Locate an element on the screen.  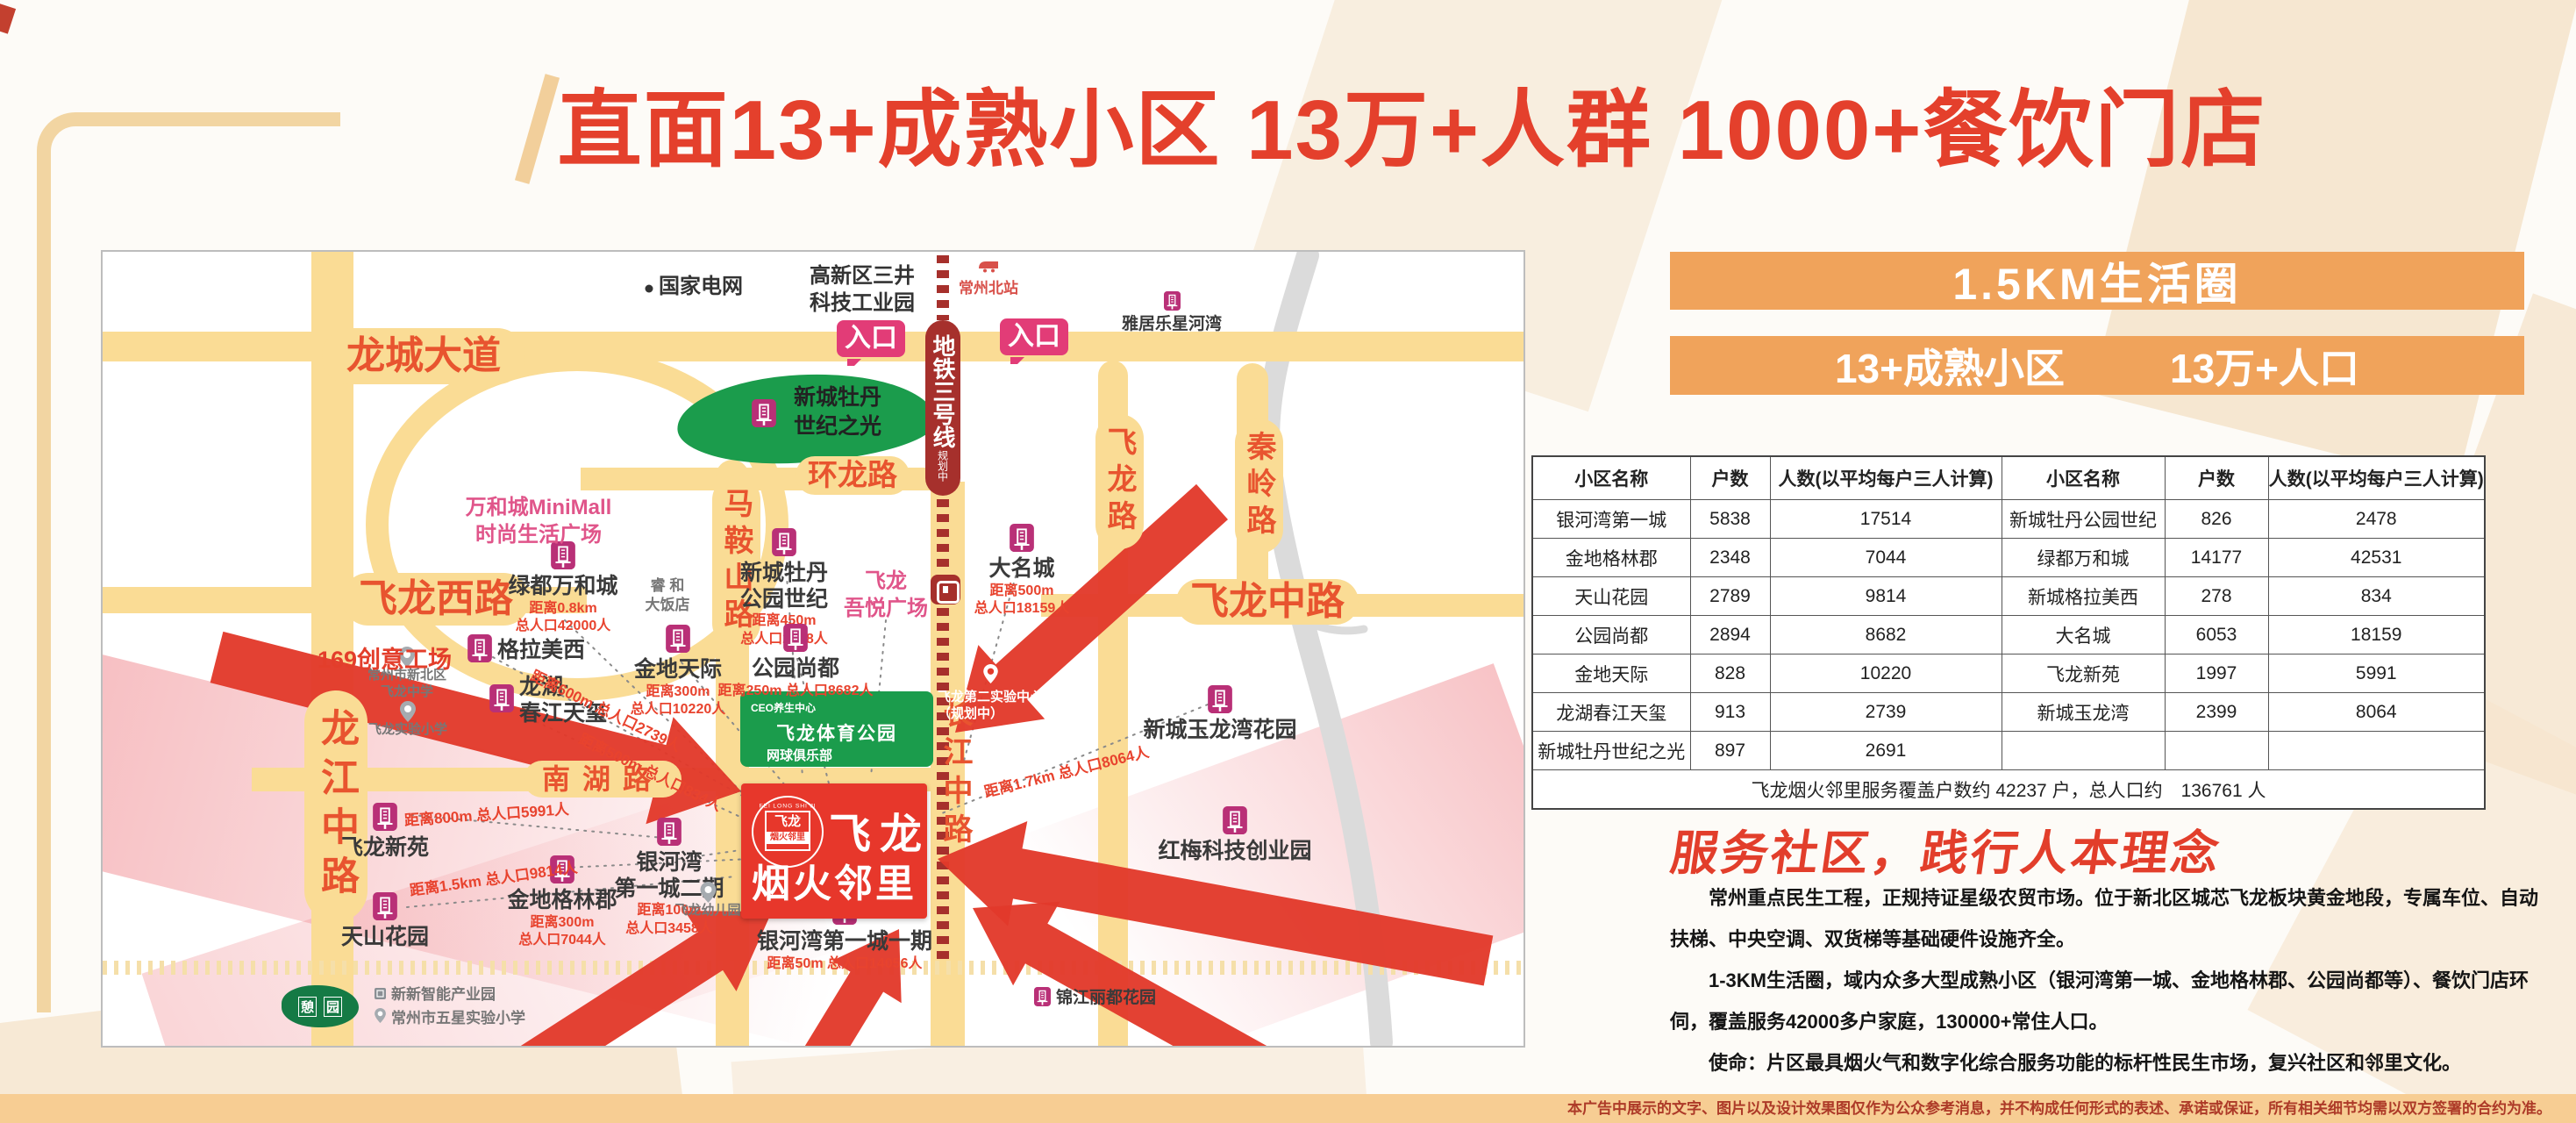
table-cell: 913 is located at coordinates (1730, 712).